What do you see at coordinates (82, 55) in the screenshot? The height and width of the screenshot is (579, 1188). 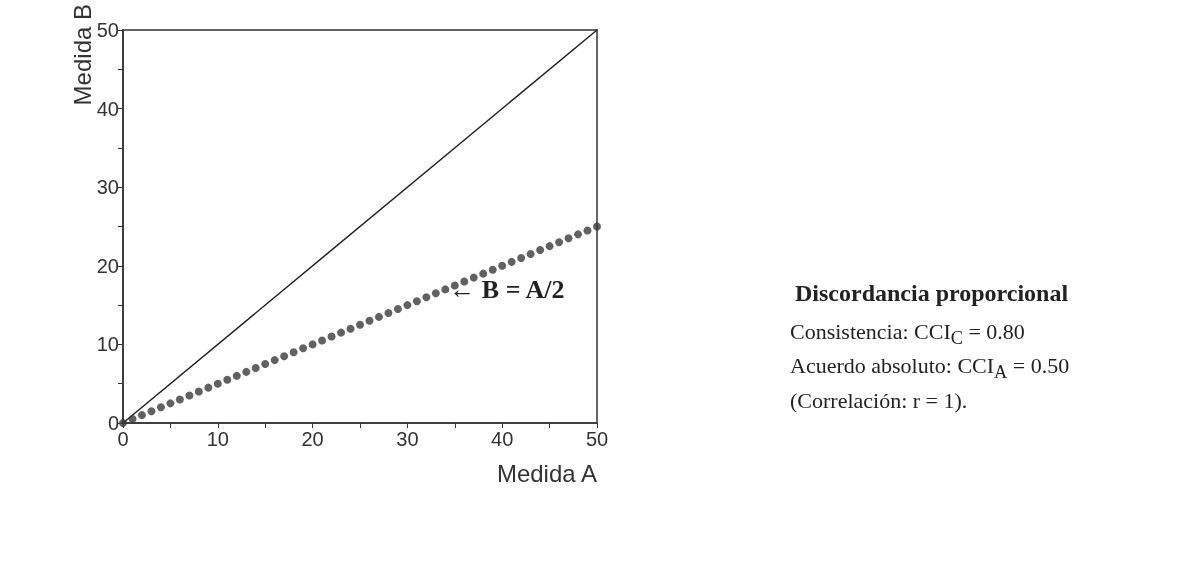 I see `y-axis-title: Medida B` at bounding box center [82, 55].